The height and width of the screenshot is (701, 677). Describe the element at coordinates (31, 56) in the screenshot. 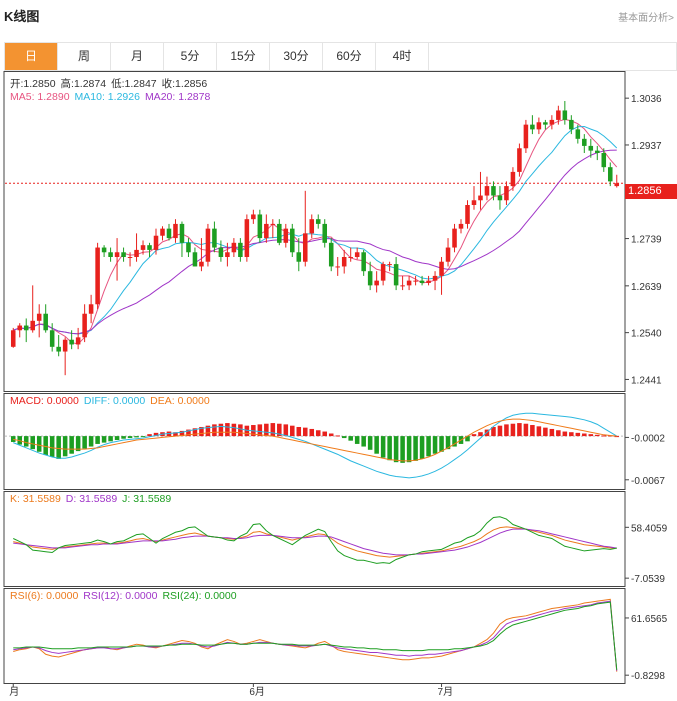

I see `tab-day: 日` at that location.